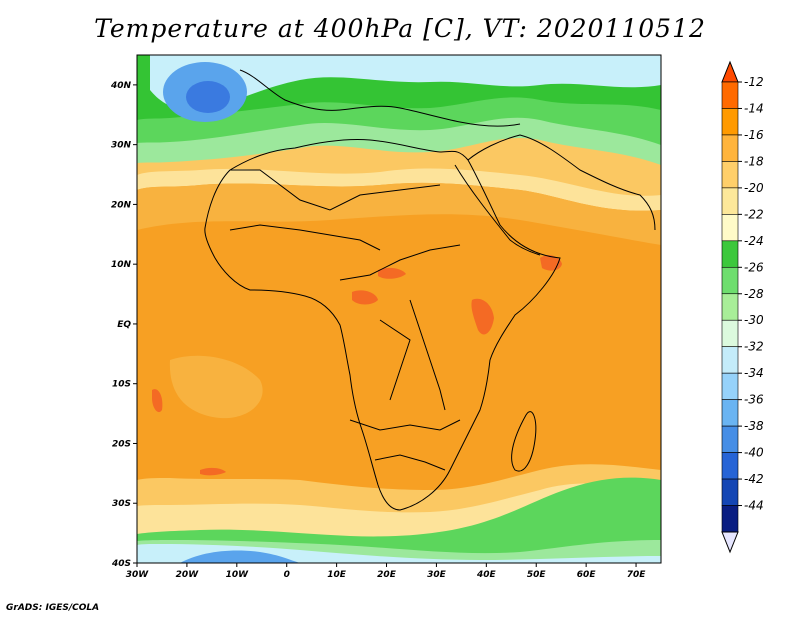  Describe the element at coordinates (754, 135) in the screenshot. I see `colorbar-label: -16` at that location.